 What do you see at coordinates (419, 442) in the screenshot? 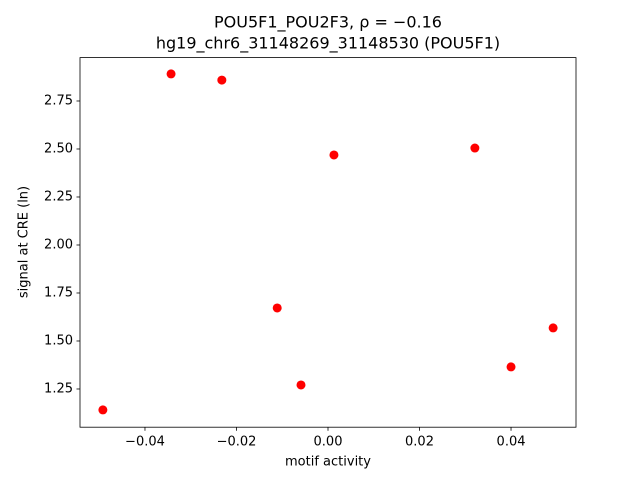
I see `x-tick-label: 0.02` at bounding box center [419, 442].